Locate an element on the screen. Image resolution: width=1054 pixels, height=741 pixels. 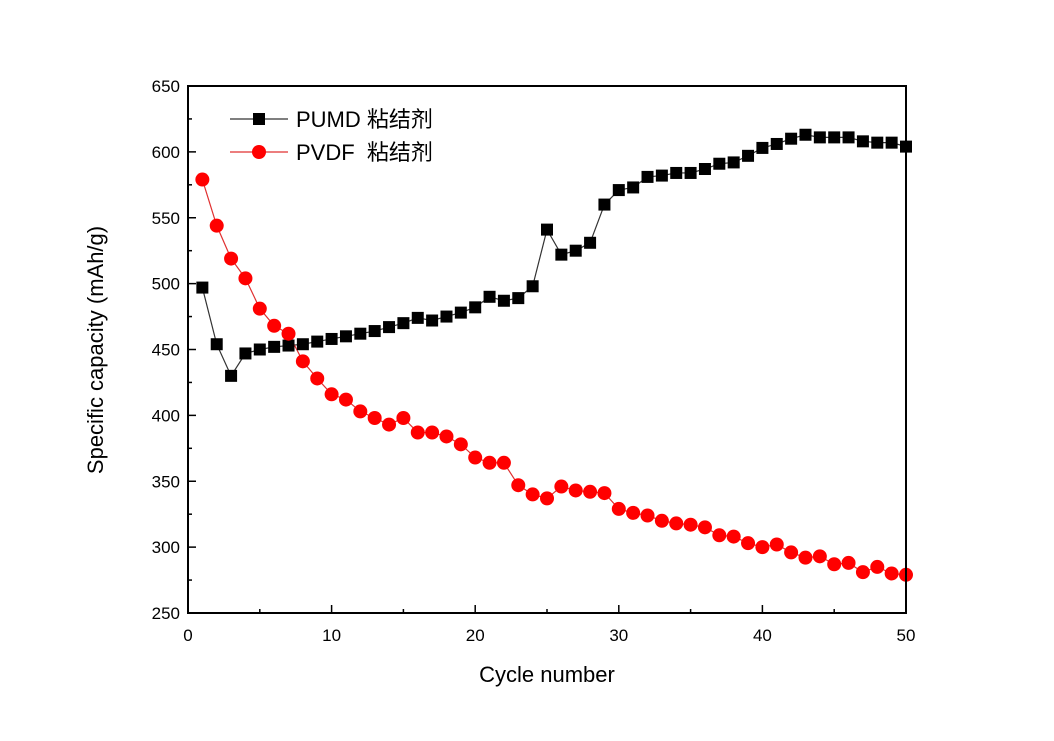
y-axis: 250 300 350 400 450 500 550 600 650 is located at coordinates (174, 350).